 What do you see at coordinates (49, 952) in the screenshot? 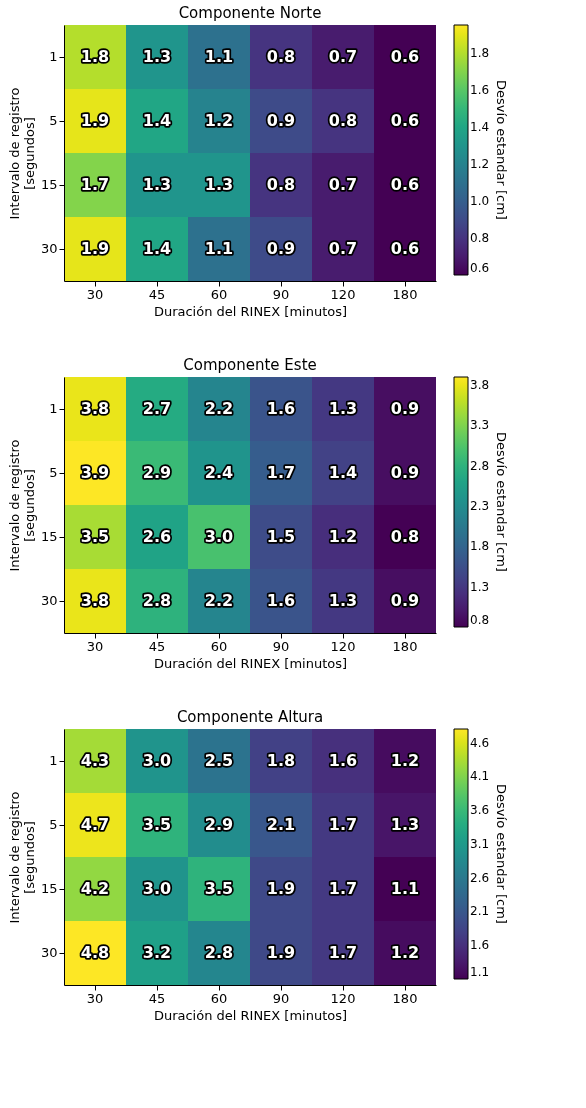
I see `y-tick-label: 30` at bounding box center [49, 952].